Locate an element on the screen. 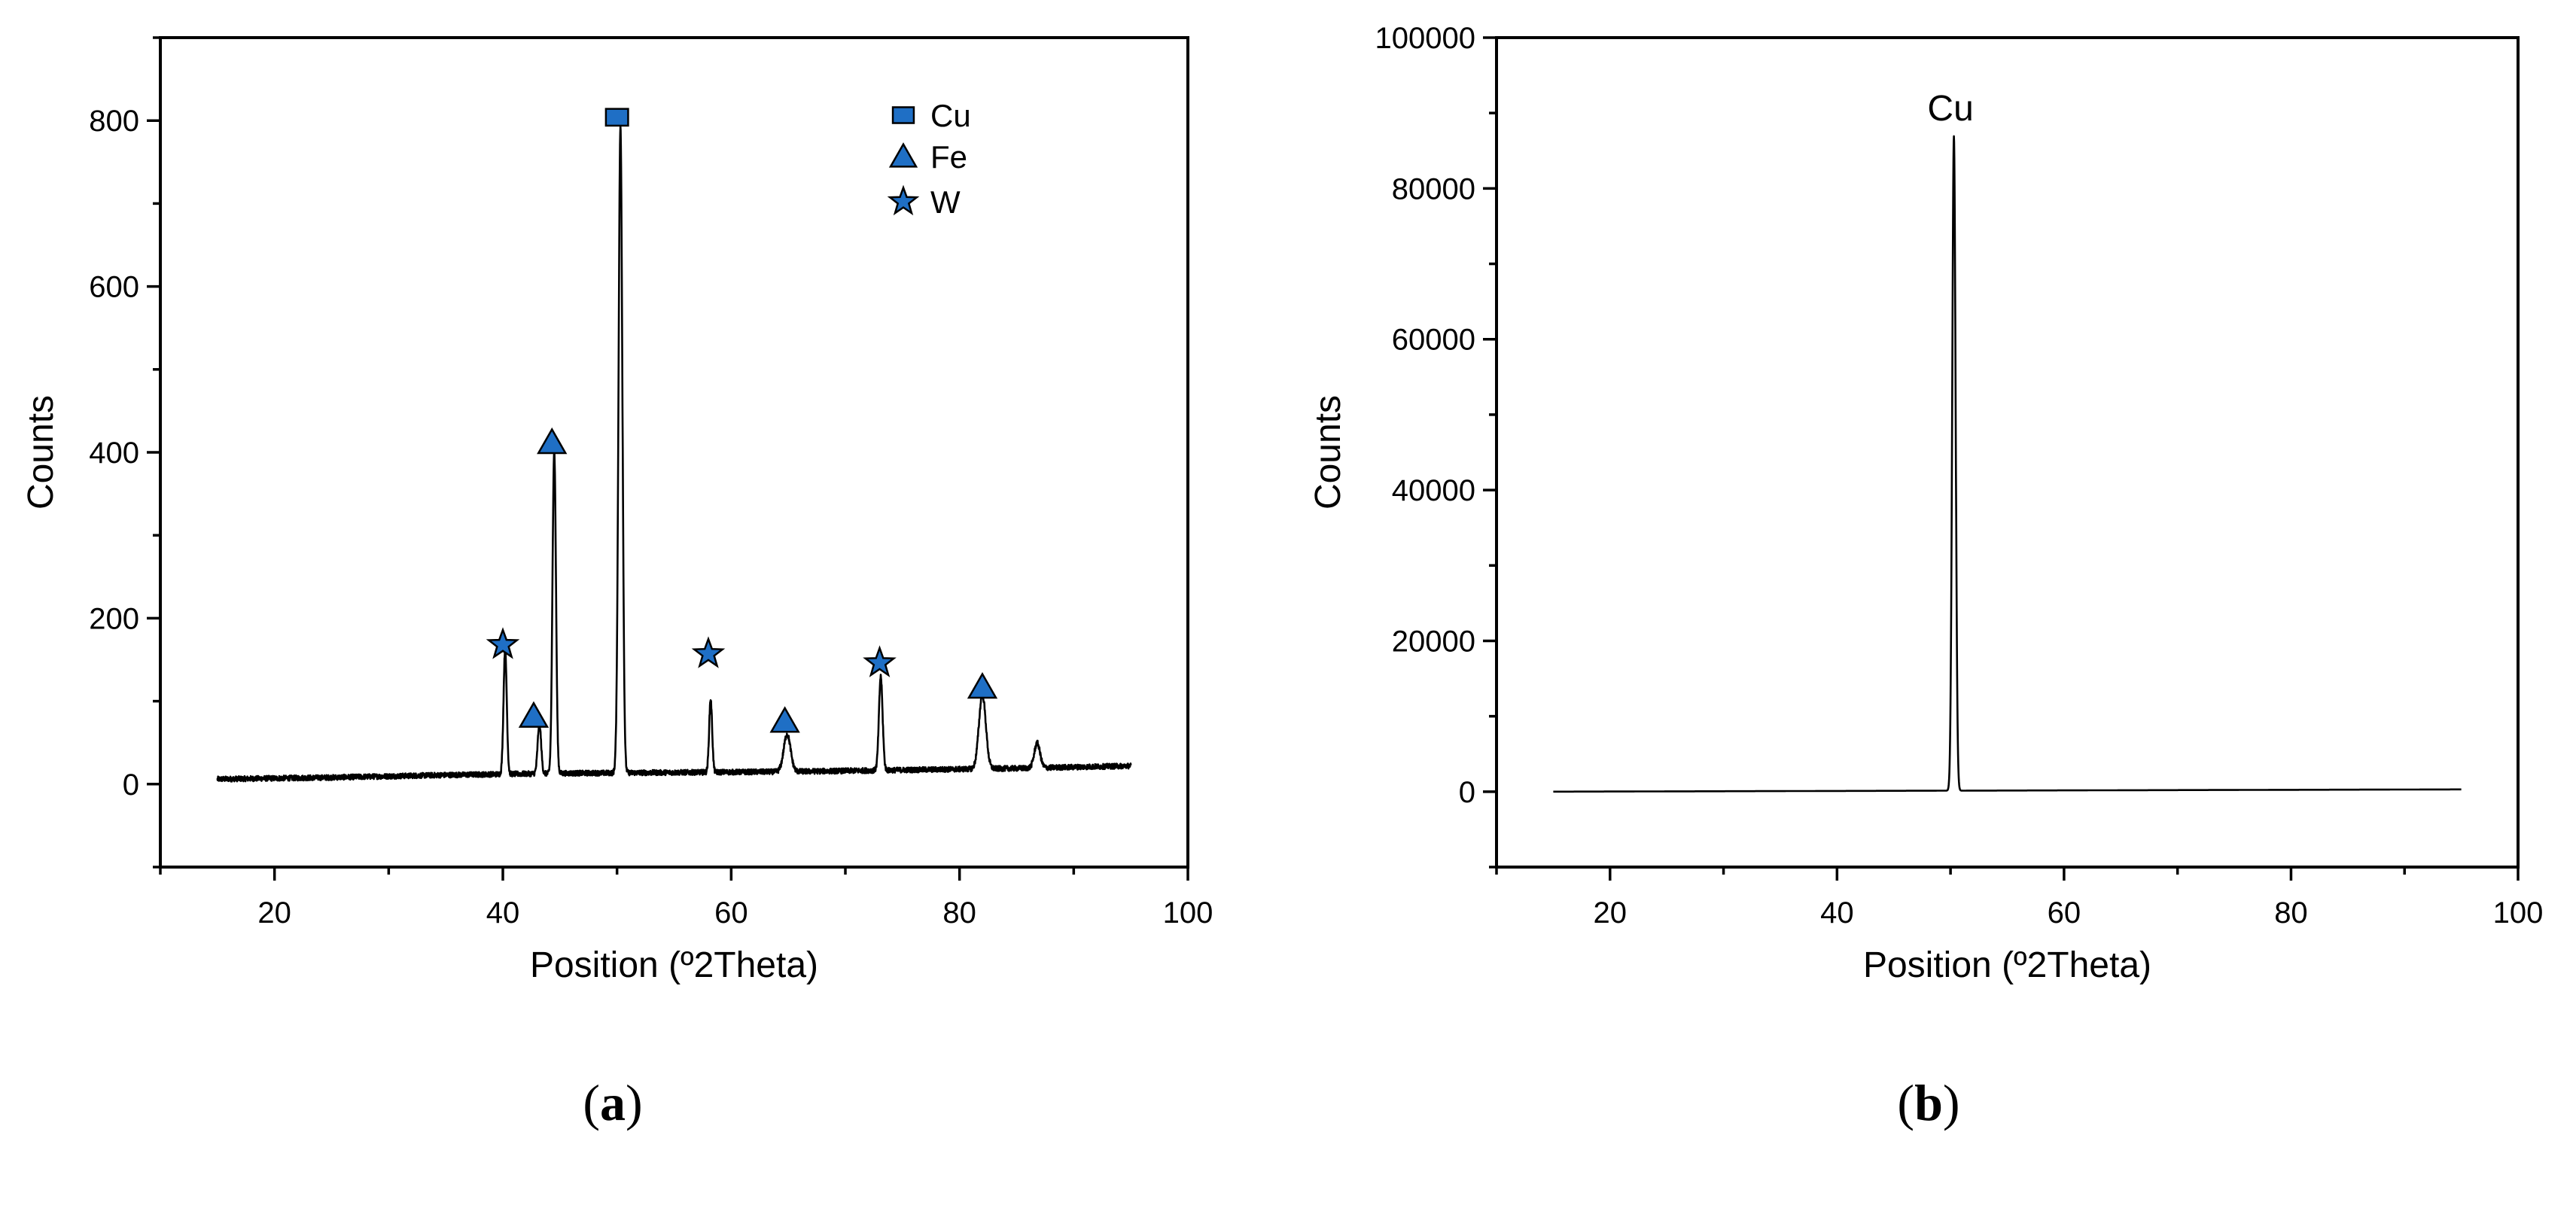 This screenshot has height=1205, width=2576. y-axis: 0 20000 40000 60000 80000 100000 is located at coordinates (1436, 445).